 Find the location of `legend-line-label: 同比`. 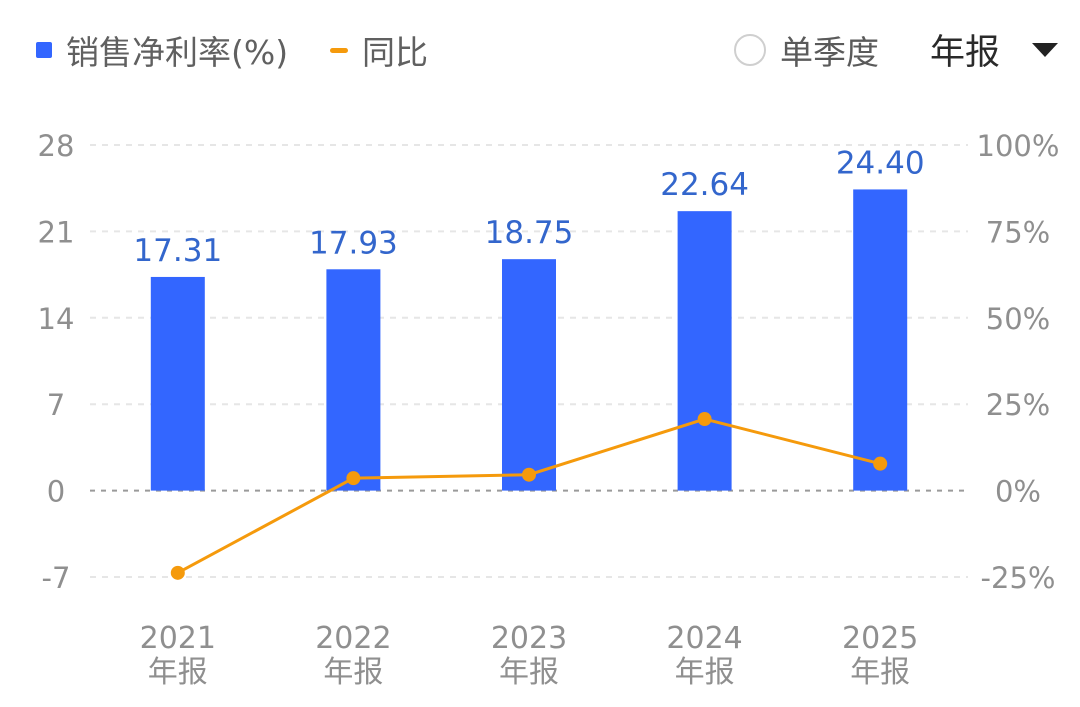

legend-line-label: 同比 is located at coordinates (395, 52).